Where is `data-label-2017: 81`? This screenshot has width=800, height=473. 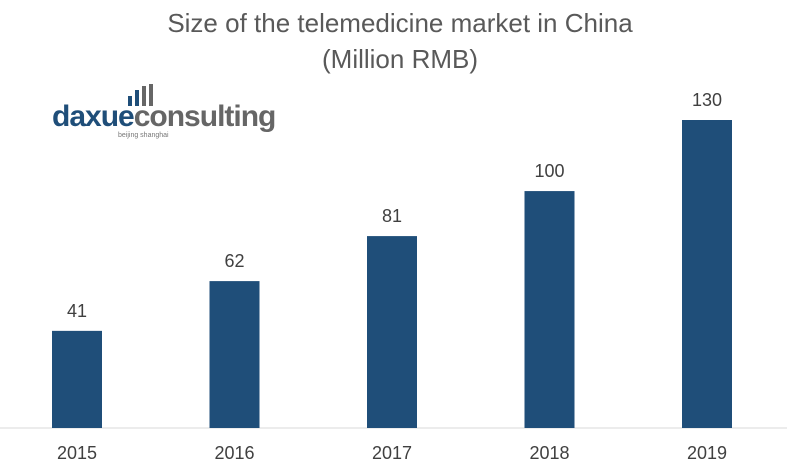
data-label-2017: 81 is located at coordinates (392, 216).